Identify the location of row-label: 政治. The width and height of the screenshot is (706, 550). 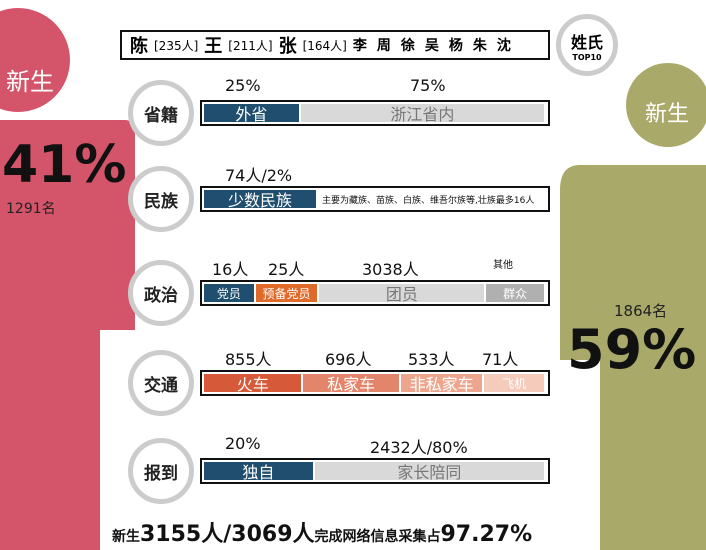
(161, 293).